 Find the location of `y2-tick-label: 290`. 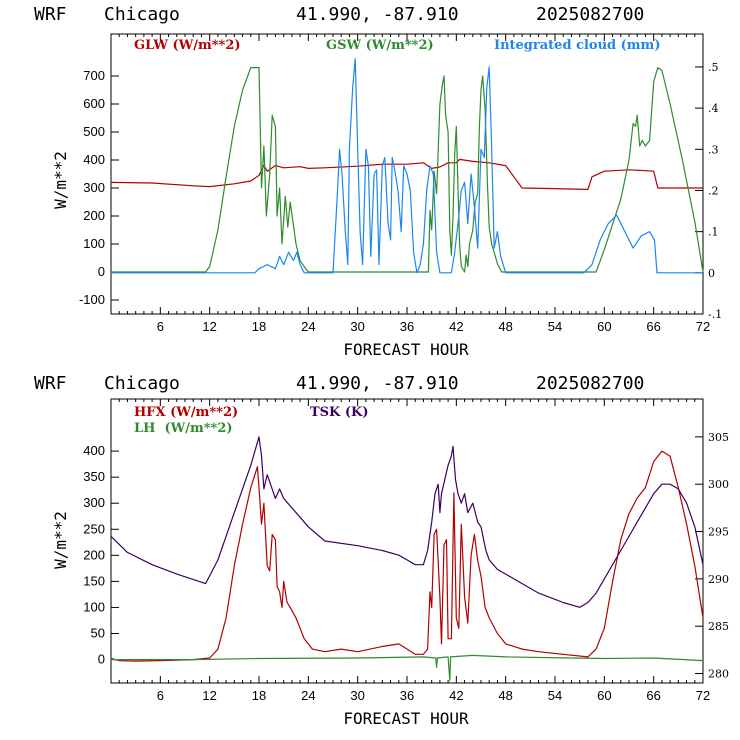

y2-tick-label: 290 is located at coordinates (718, 579).